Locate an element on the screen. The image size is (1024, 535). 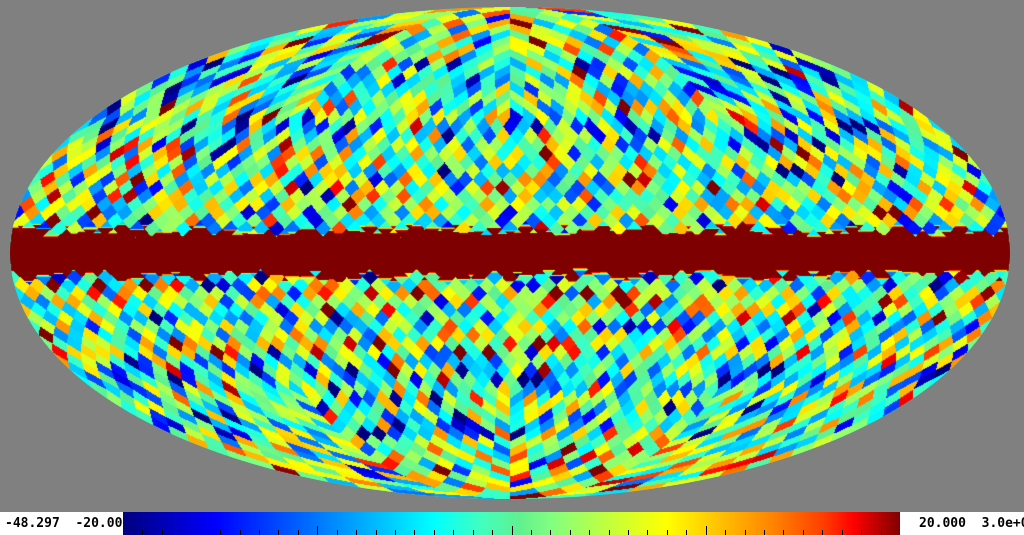
colorbar-vmax-label: 20.000 is located at coordinates (942, 523).